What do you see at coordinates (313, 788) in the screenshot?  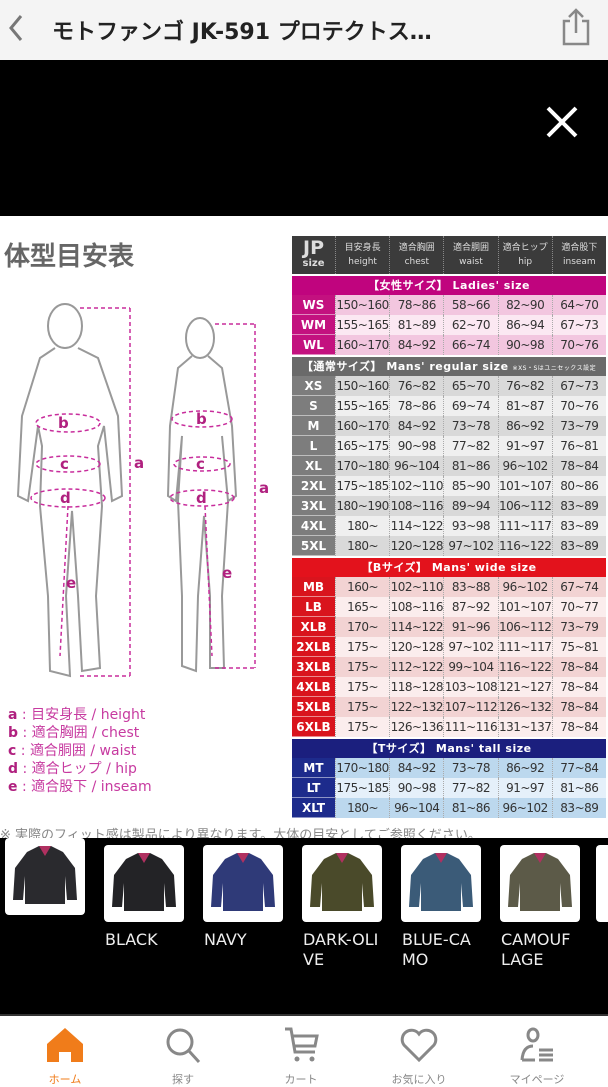 I see `size-cell: LT` at bounding box center [313, 788].